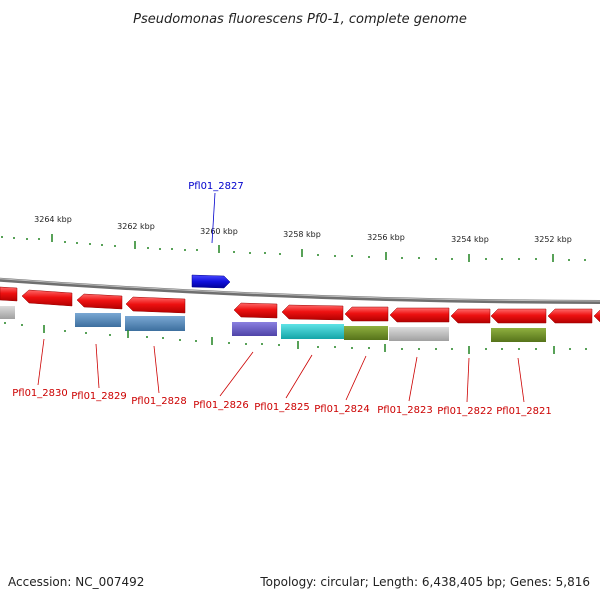 Image resolution: width=600 pixels, height=600 pixels. I want to click on gene-next-edge, so click(596, 316).